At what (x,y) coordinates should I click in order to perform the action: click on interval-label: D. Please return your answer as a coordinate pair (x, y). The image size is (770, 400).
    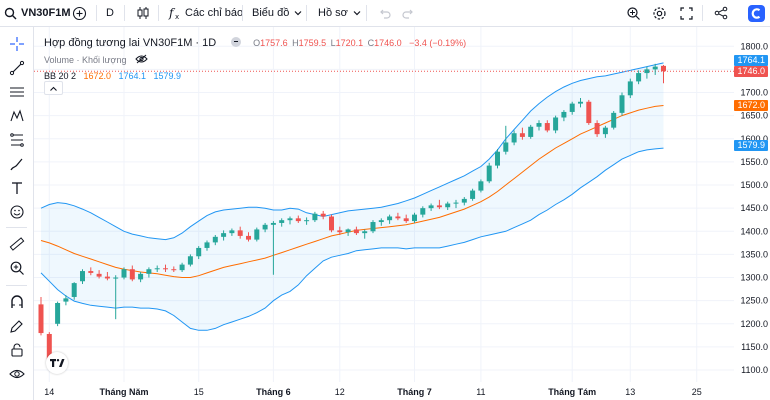
    Looking at the image, I should click on (110, 13).